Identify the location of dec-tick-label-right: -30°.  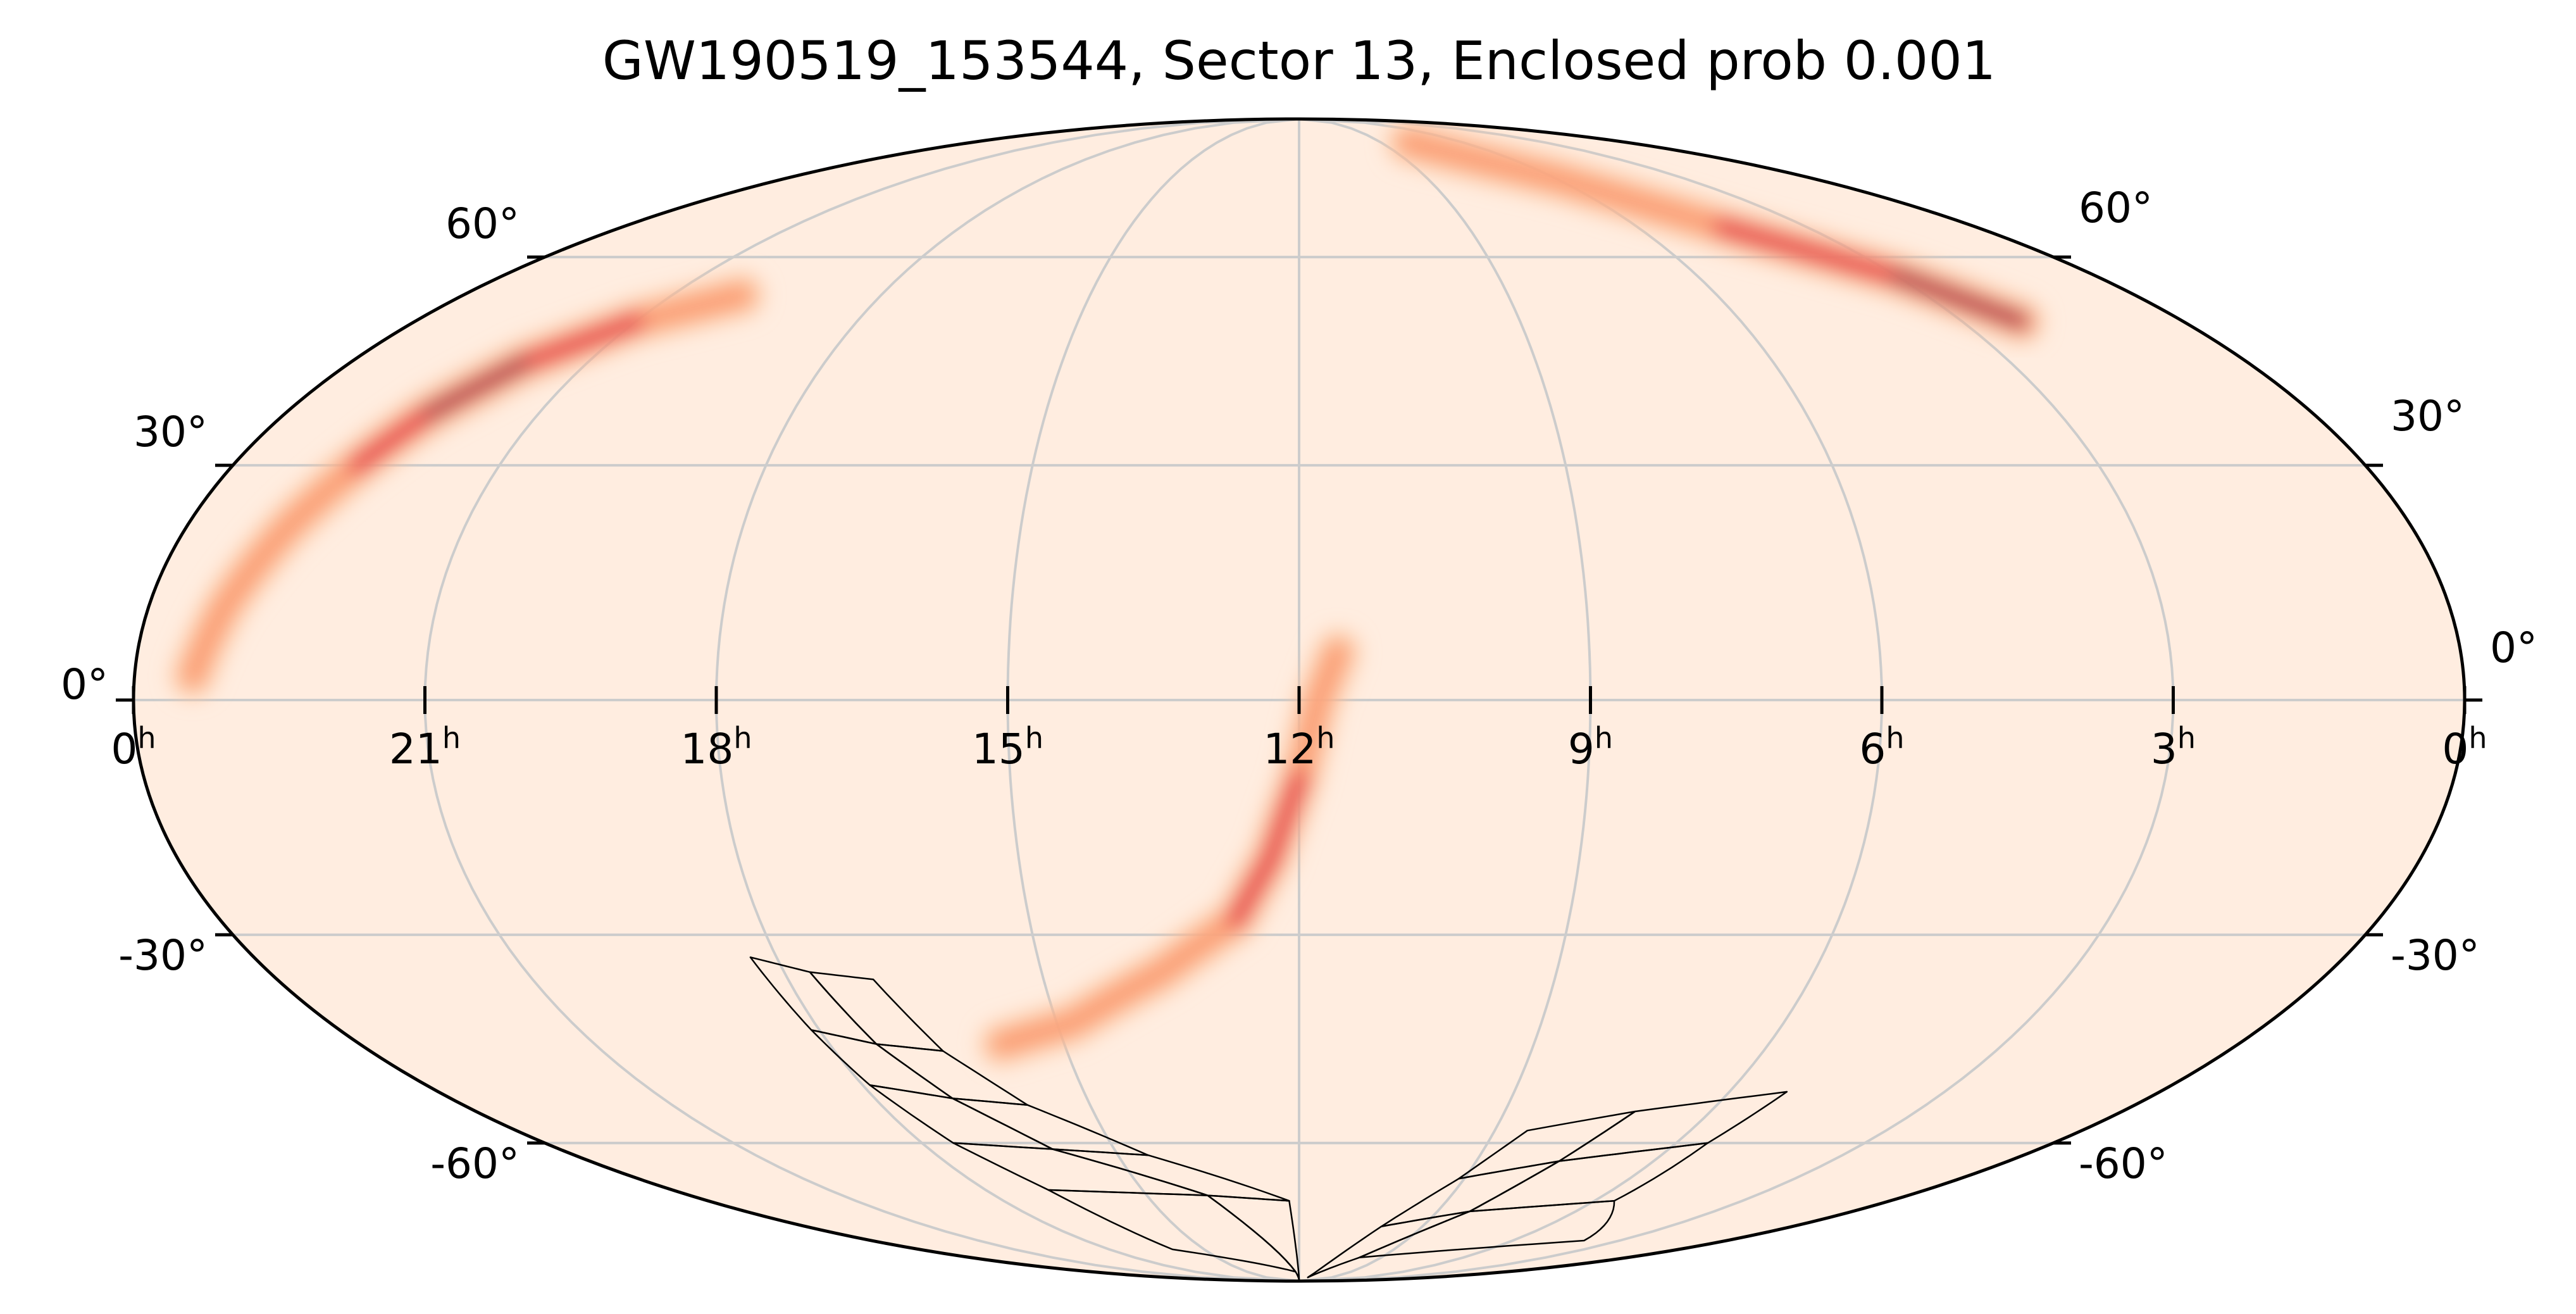
(2435, 955).